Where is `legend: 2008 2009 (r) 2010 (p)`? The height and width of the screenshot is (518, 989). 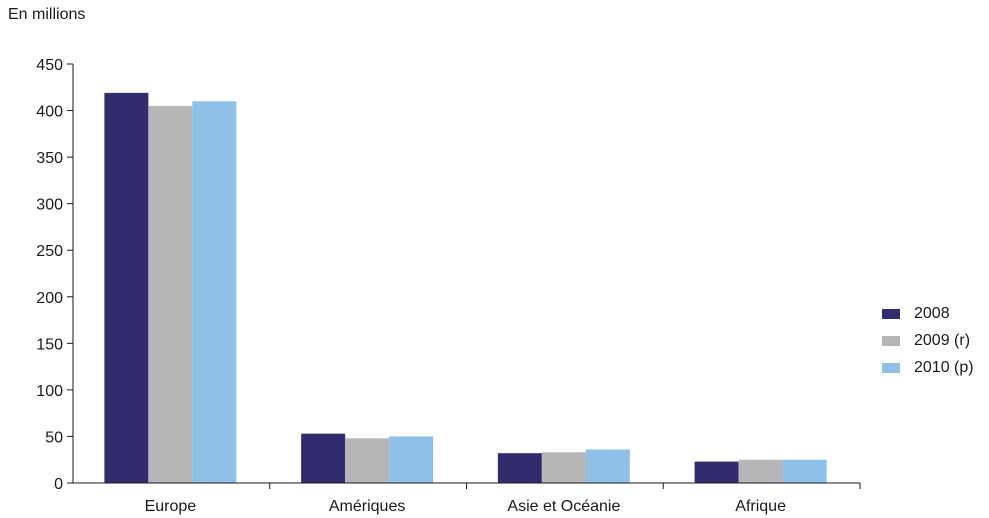 legend: 2008 2009 (r) 2010 (p) is located at coordinates (928, 340).